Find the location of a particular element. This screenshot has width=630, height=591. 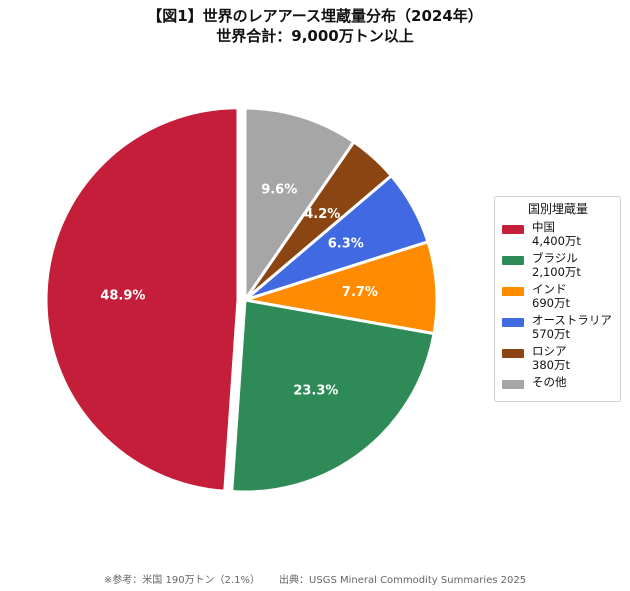

legend-name: その他 is located at coordinates (549, 382).